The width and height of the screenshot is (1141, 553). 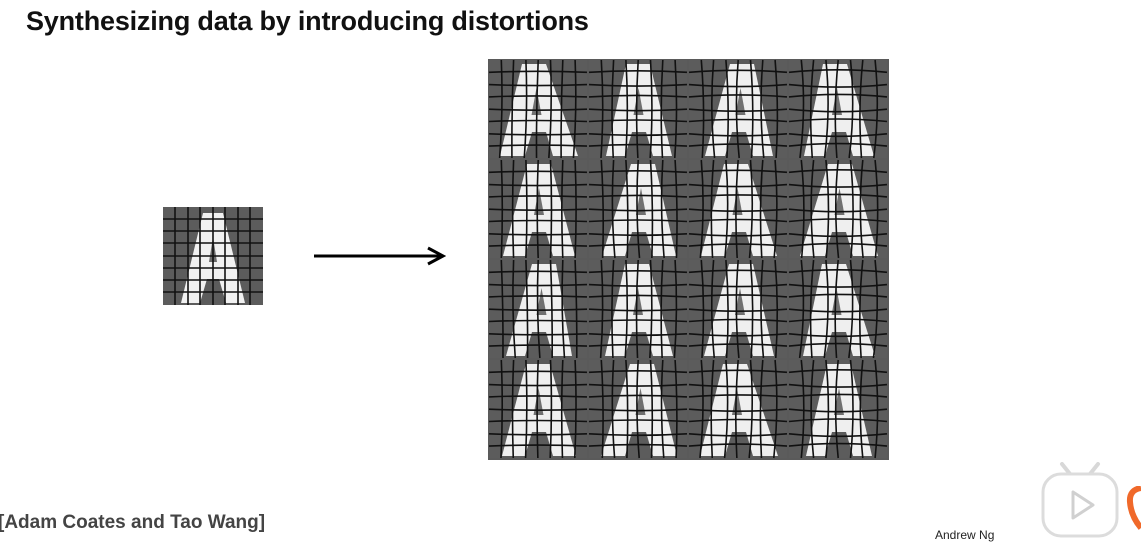 What do you see at coordinates (965, 535) in the screenshot?
I see `author-label: Andrew Ng` at bounding box center [965, 535].